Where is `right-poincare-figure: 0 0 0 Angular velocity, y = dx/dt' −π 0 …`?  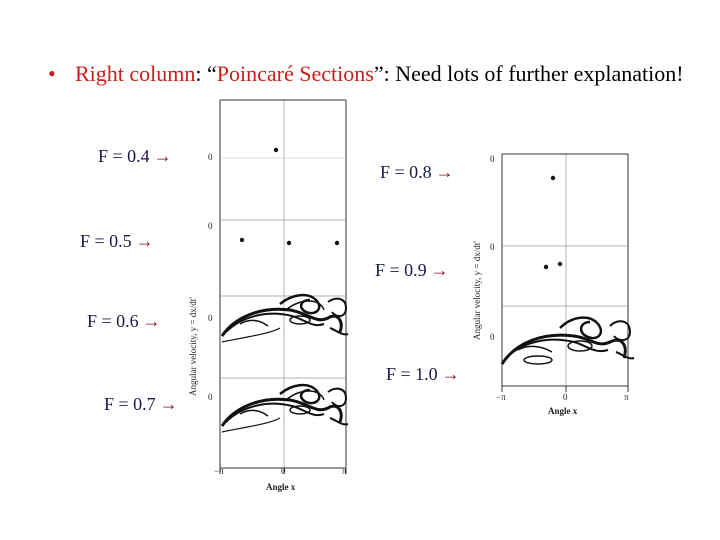 right-poincare-figure: 0 0 0 Angular velocity, y = dx/dt' −π 0 … is located at coordinates (554, 284).